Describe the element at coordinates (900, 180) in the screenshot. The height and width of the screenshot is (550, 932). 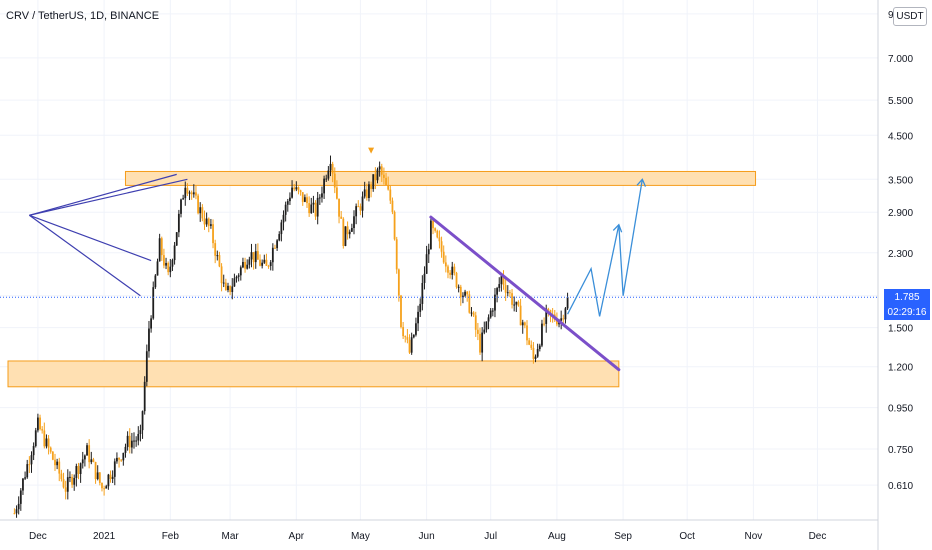
I see `y-tick-label: 3.500` at that location.